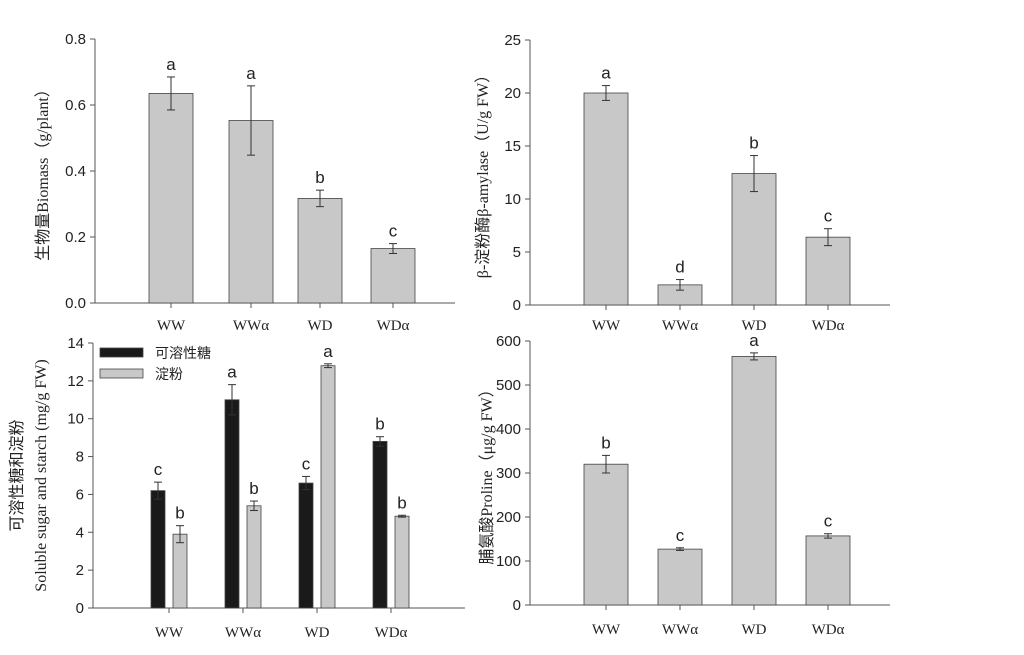  What do you see at coordinates (508, 341) in the screenshot?
I see `y-tick-label: 600` at bounding box center [508, 341].